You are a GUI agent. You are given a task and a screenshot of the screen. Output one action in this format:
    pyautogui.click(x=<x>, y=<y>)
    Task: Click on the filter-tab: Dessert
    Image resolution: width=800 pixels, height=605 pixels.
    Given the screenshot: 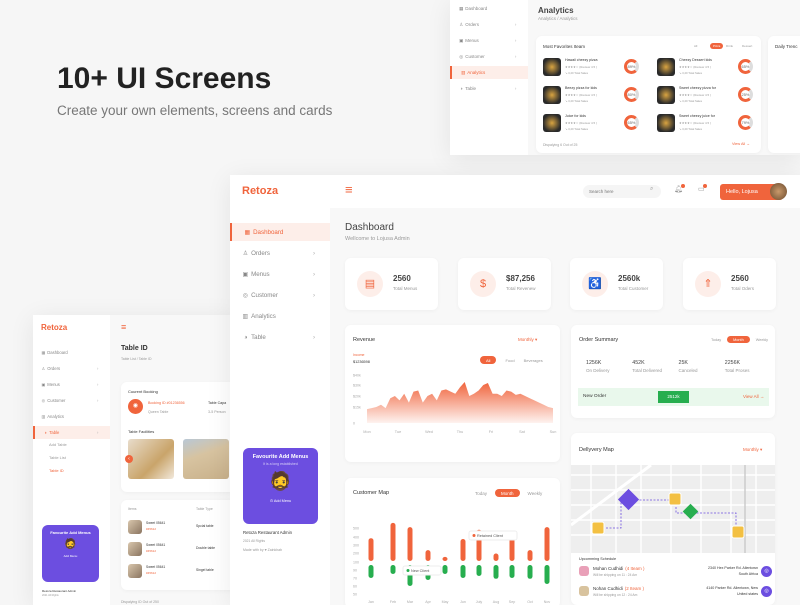 What is the action you would take?
    pyautogui.click(x=747, y=46)
    